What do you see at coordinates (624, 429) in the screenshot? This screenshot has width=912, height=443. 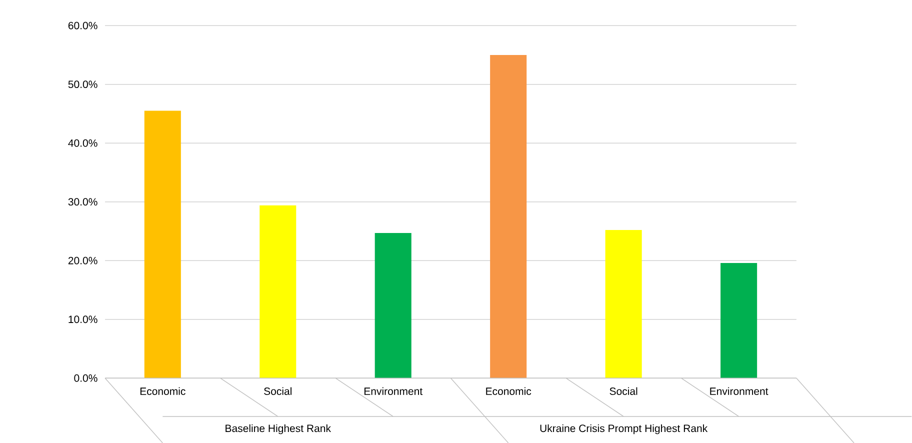 I see `text: Ukraine Crisis Prompt Highest Rank` at bounding box center [624, 429].